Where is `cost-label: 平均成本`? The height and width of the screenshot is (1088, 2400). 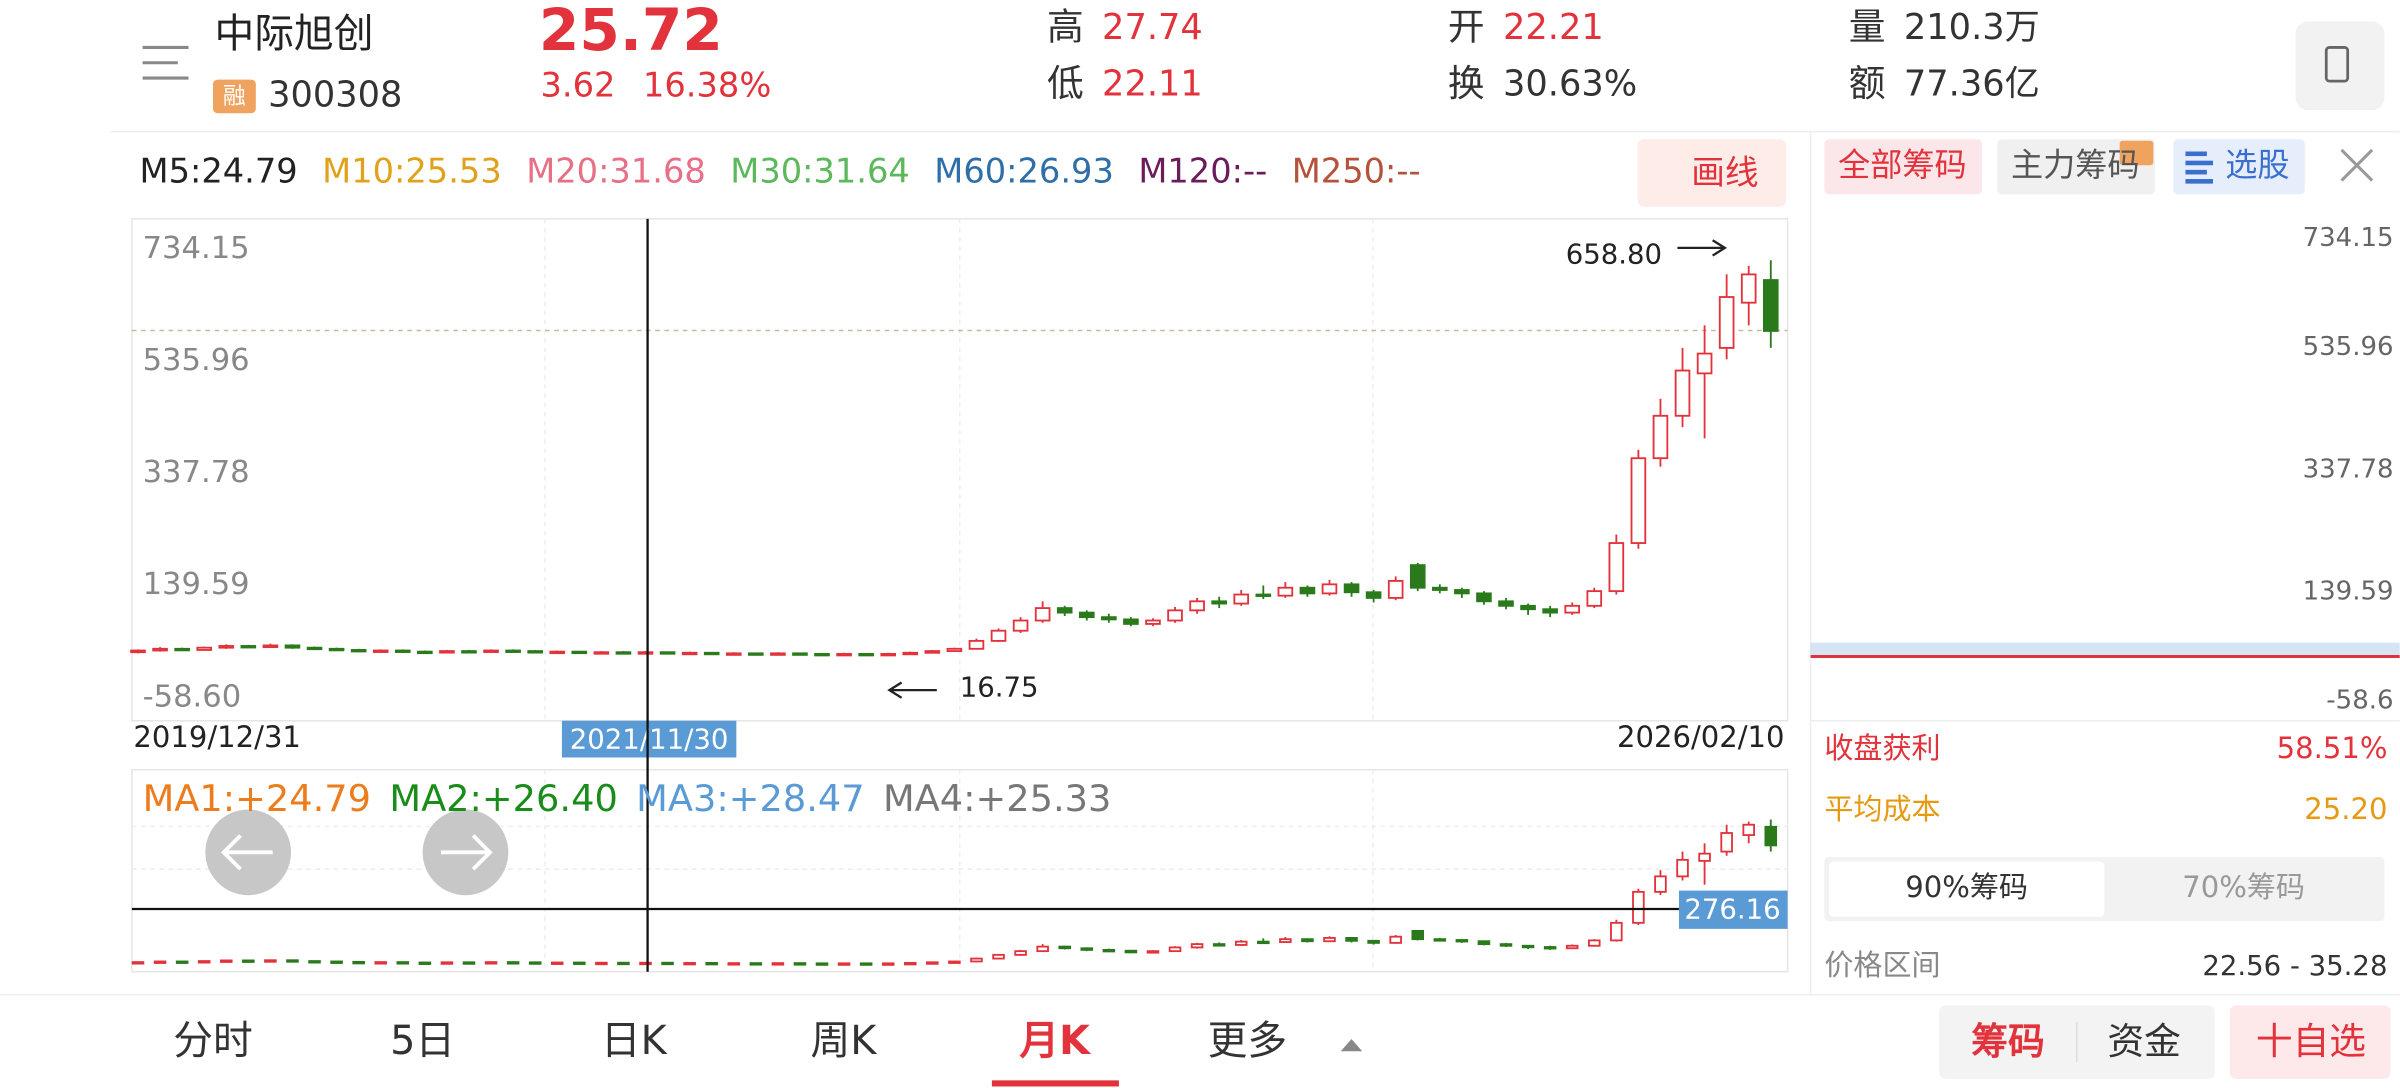 cost-label: 平均成本 is located at coordinates (1882, 809).